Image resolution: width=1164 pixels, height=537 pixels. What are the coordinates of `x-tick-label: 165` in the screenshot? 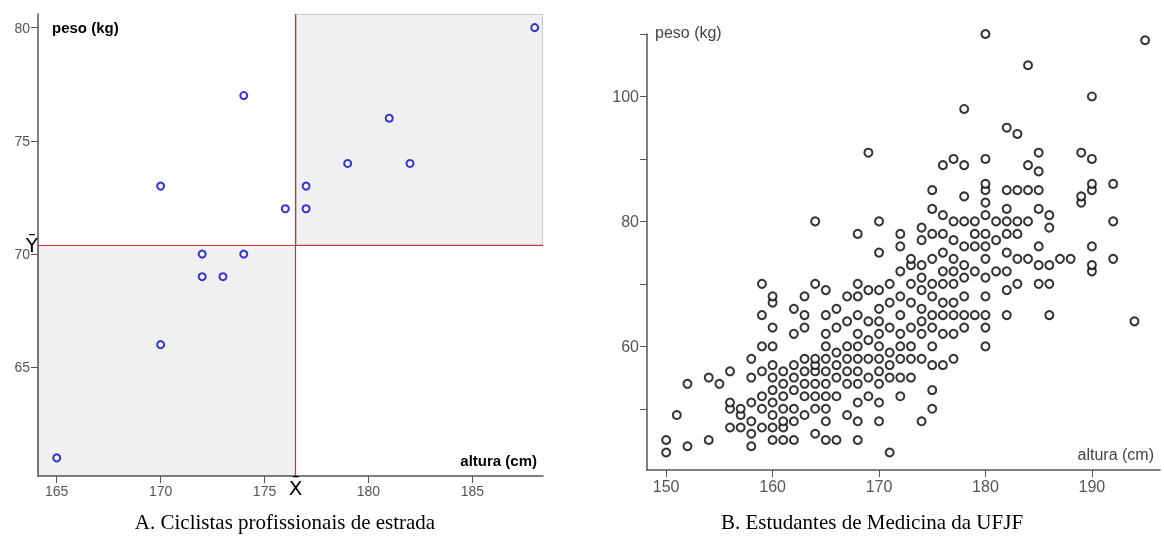 It's located at (57, 491).